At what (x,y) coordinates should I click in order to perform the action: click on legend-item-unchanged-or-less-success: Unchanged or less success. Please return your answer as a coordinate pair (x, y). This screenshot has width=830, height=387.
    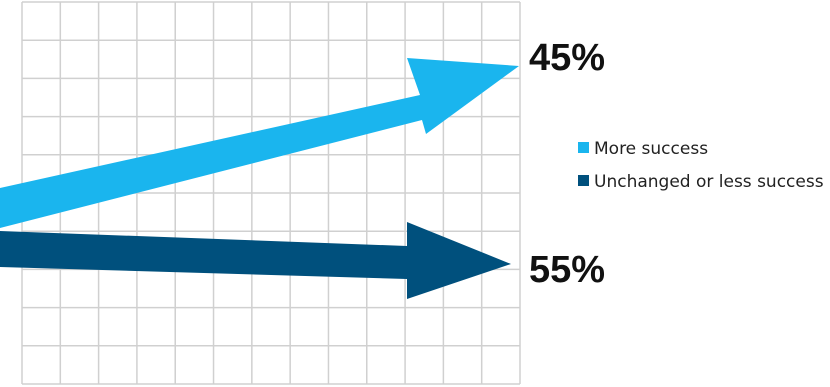
    Looking at the image, I should click on (701, 182).